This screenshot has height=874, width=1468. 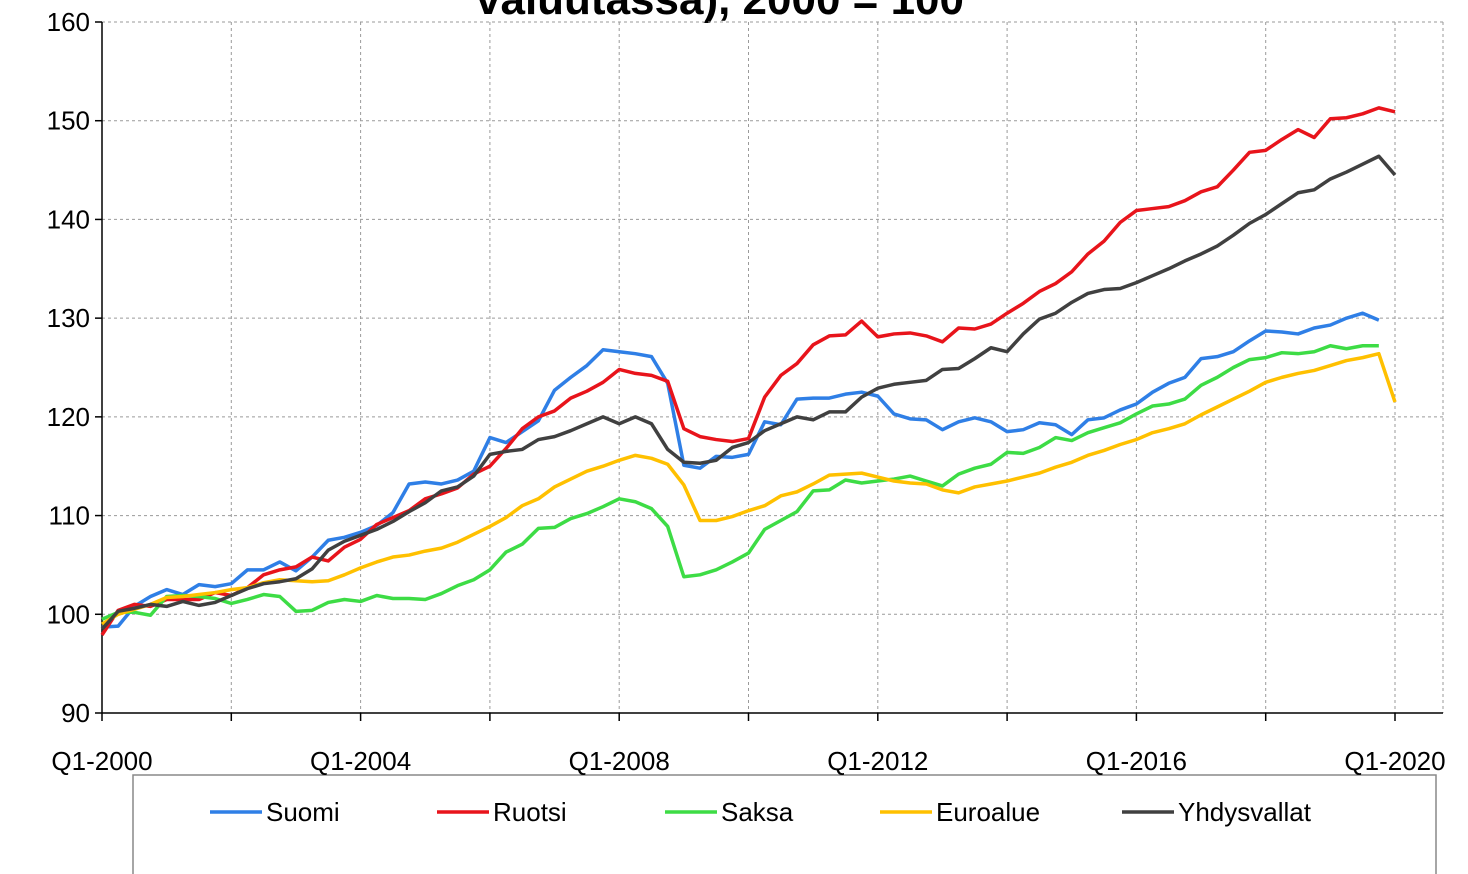 I want to click on x-tick-label: Q1-2020, so click(x=1394, y=761).